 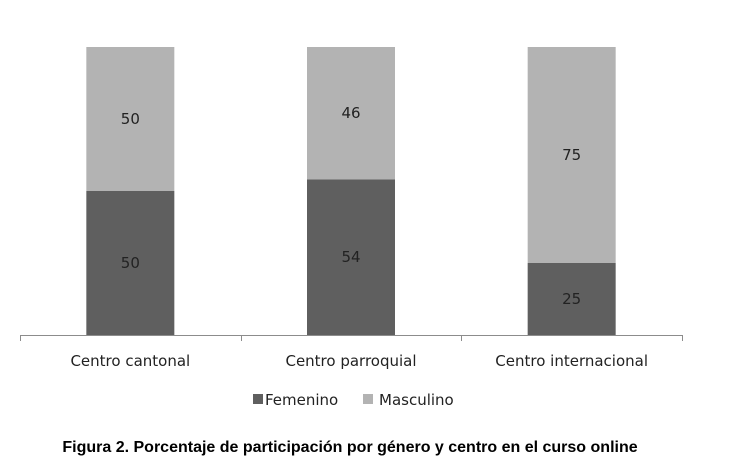 What do you see at coordinates (353, 400) in the screenshot?
I see `legend: Femenino Masculino` at bounding box center [353, 400].